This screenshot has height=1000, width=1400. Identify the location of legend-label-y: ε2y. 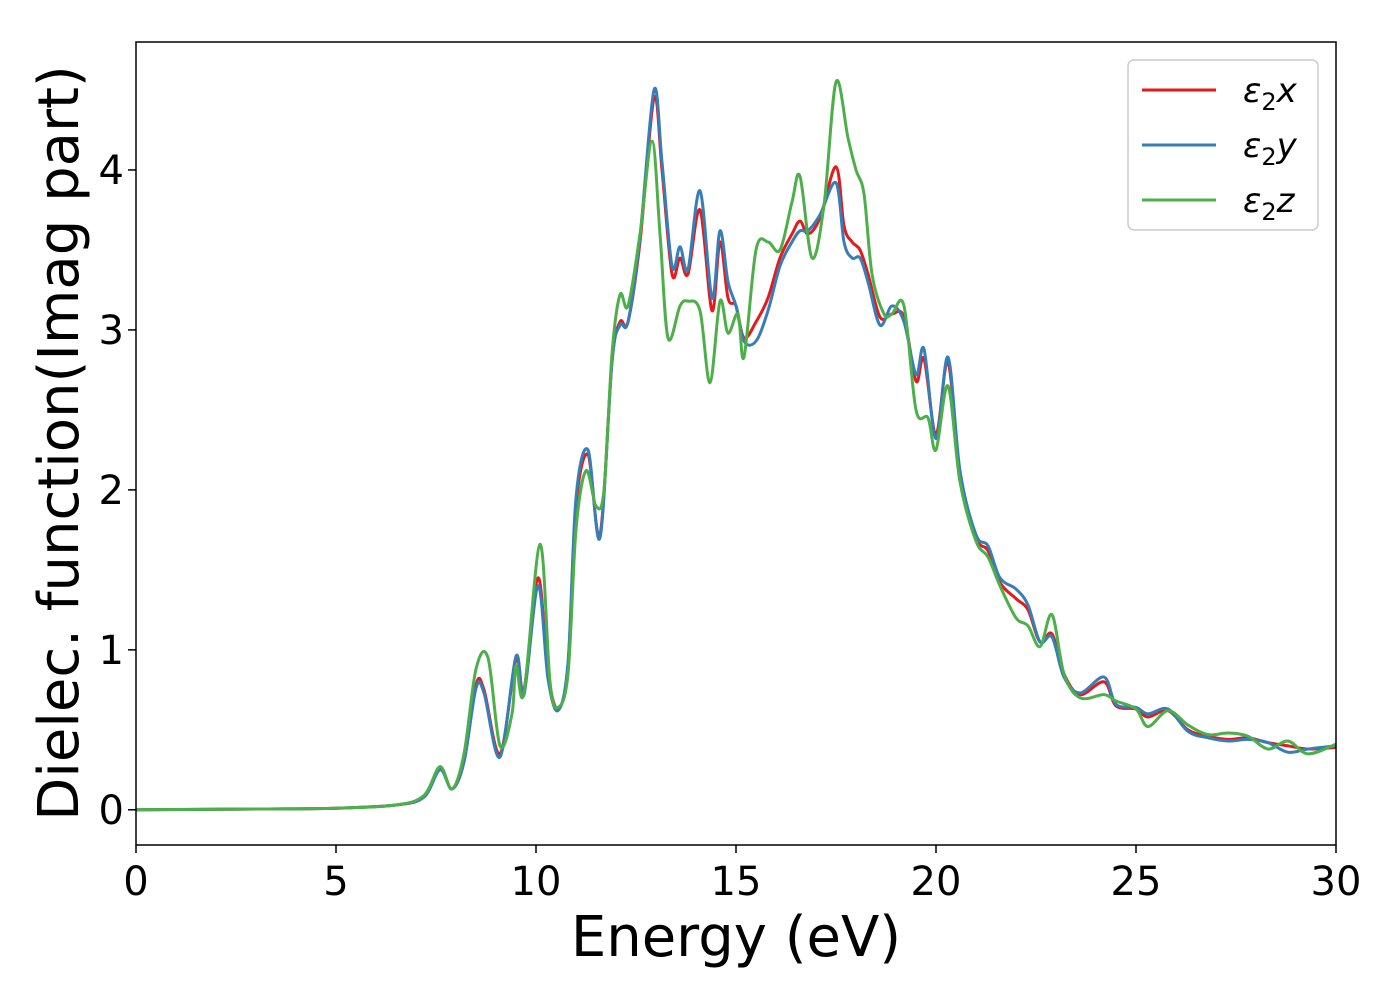
(1270, 148).